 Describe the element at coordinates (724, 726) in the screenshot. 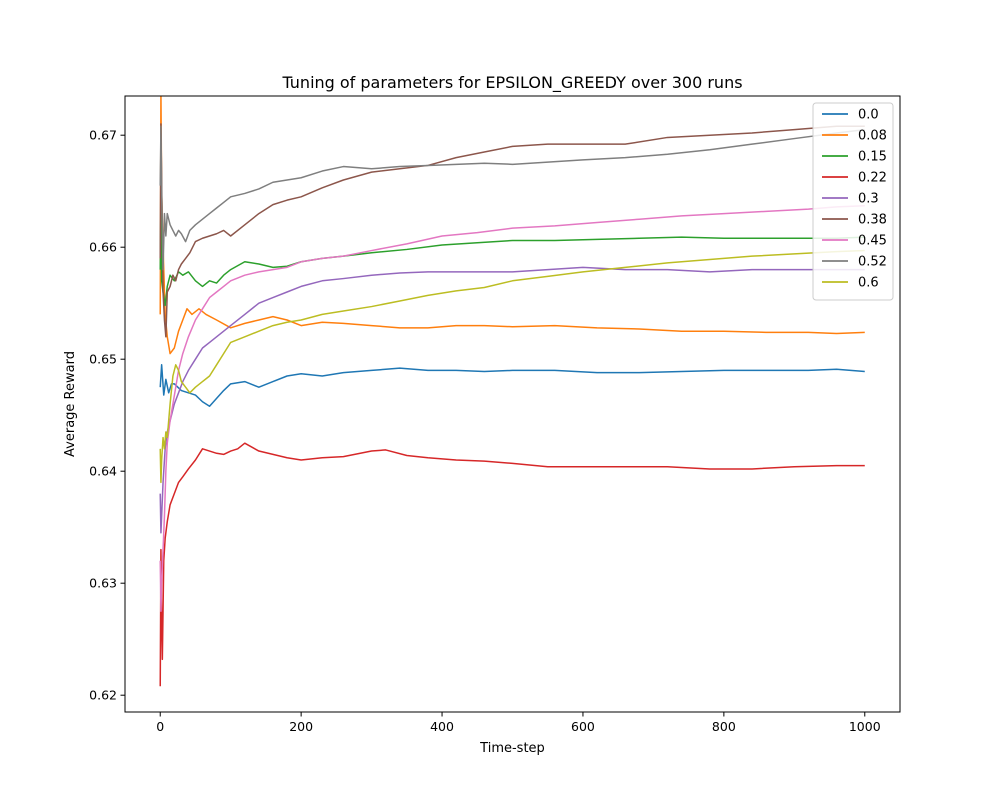

I see `x-tick-label: 800` at that location.